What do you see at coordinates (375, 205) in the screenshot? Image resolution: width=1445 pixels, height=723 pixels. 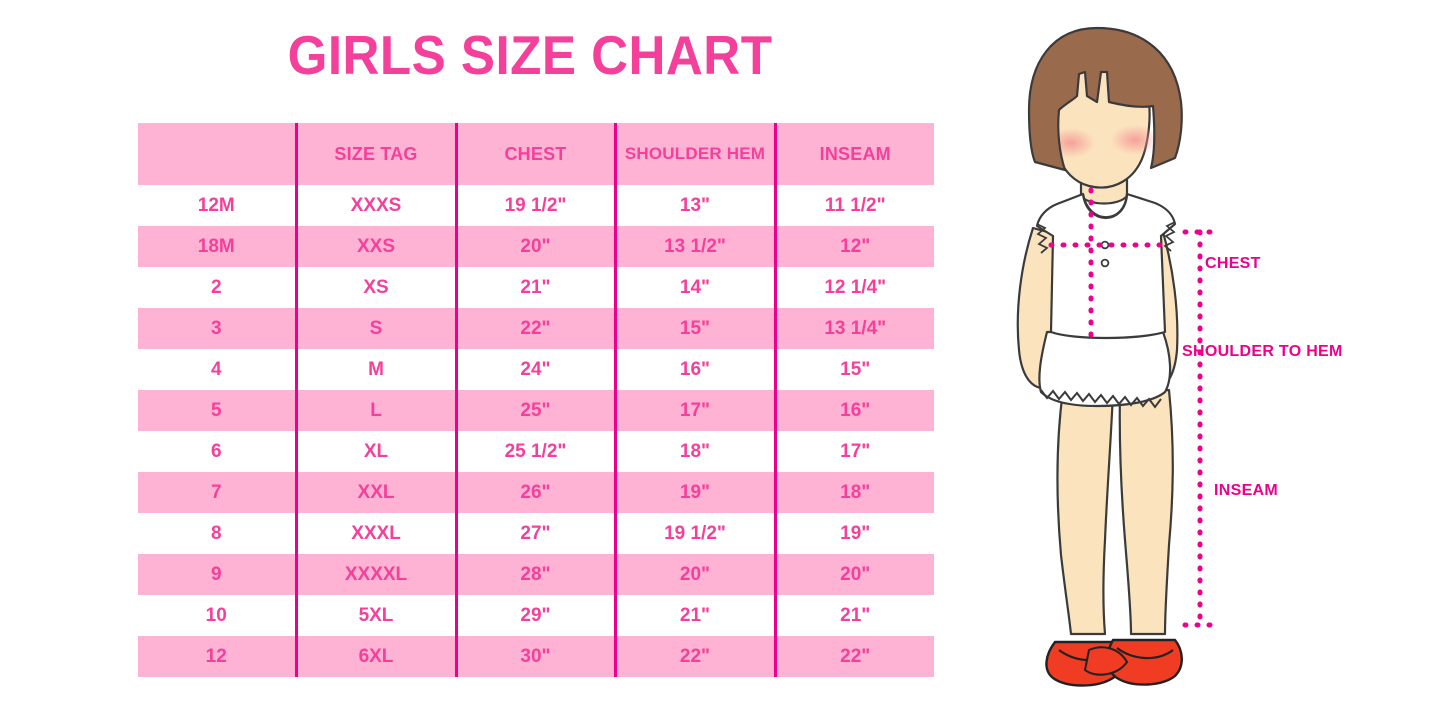 I see `cell-size-tag: XXXS` at bounding box center [375, 205].